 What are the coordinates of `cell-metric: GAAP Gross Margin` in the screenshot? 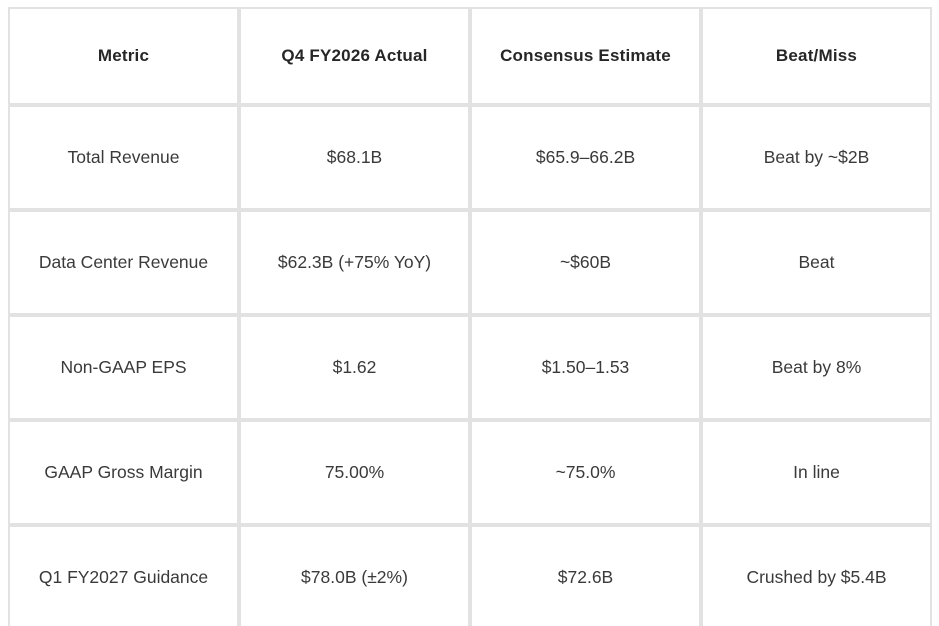 It's located at (123, 472).